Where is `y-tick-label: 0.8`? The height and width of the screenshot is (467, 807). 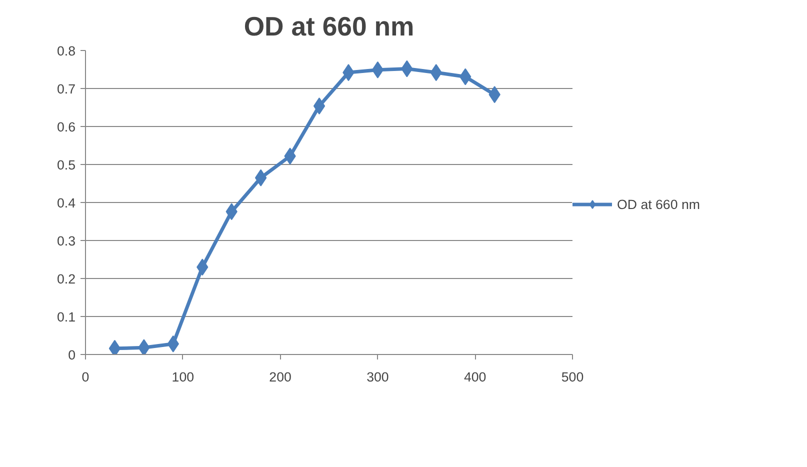 y-tick-label: 0.8 is located at coordinates (66, 51).